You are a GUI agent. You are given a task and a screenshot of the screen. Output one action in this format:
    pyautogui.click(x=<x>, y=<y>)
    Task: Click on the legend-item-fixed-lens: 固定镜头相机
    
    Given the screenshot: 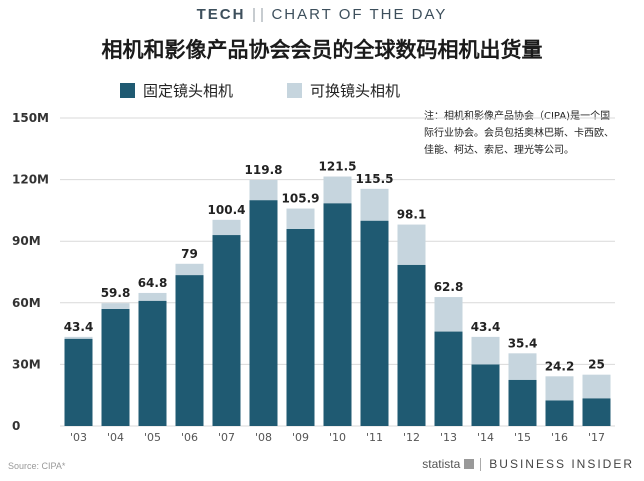 What is the action you would take?
    pyautogui.click(x=176, y=90)
    